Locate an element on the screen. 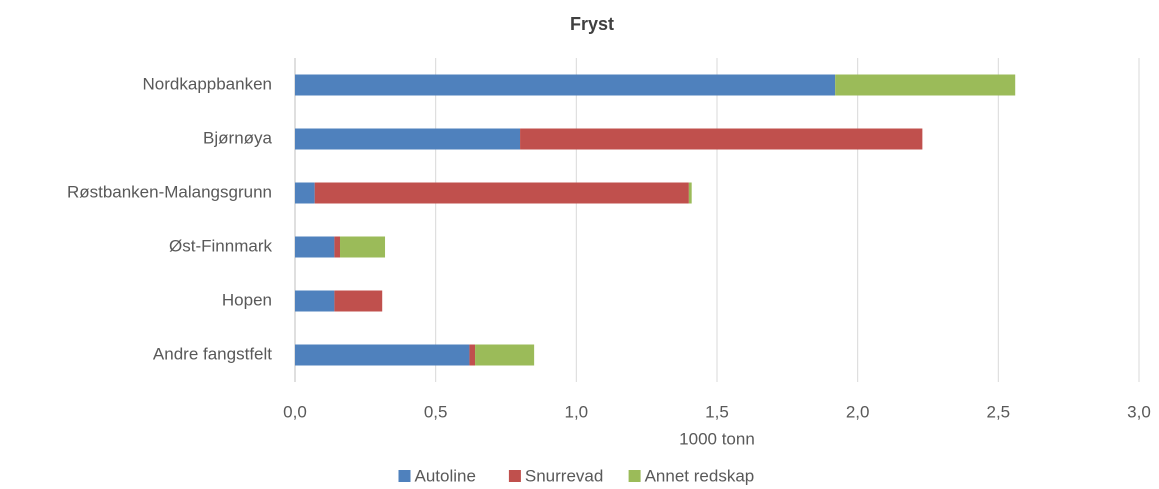 The width and height of the screenshot is (1159, 489). x-tick-label: 1,0 is located at coordinates (577, 411).